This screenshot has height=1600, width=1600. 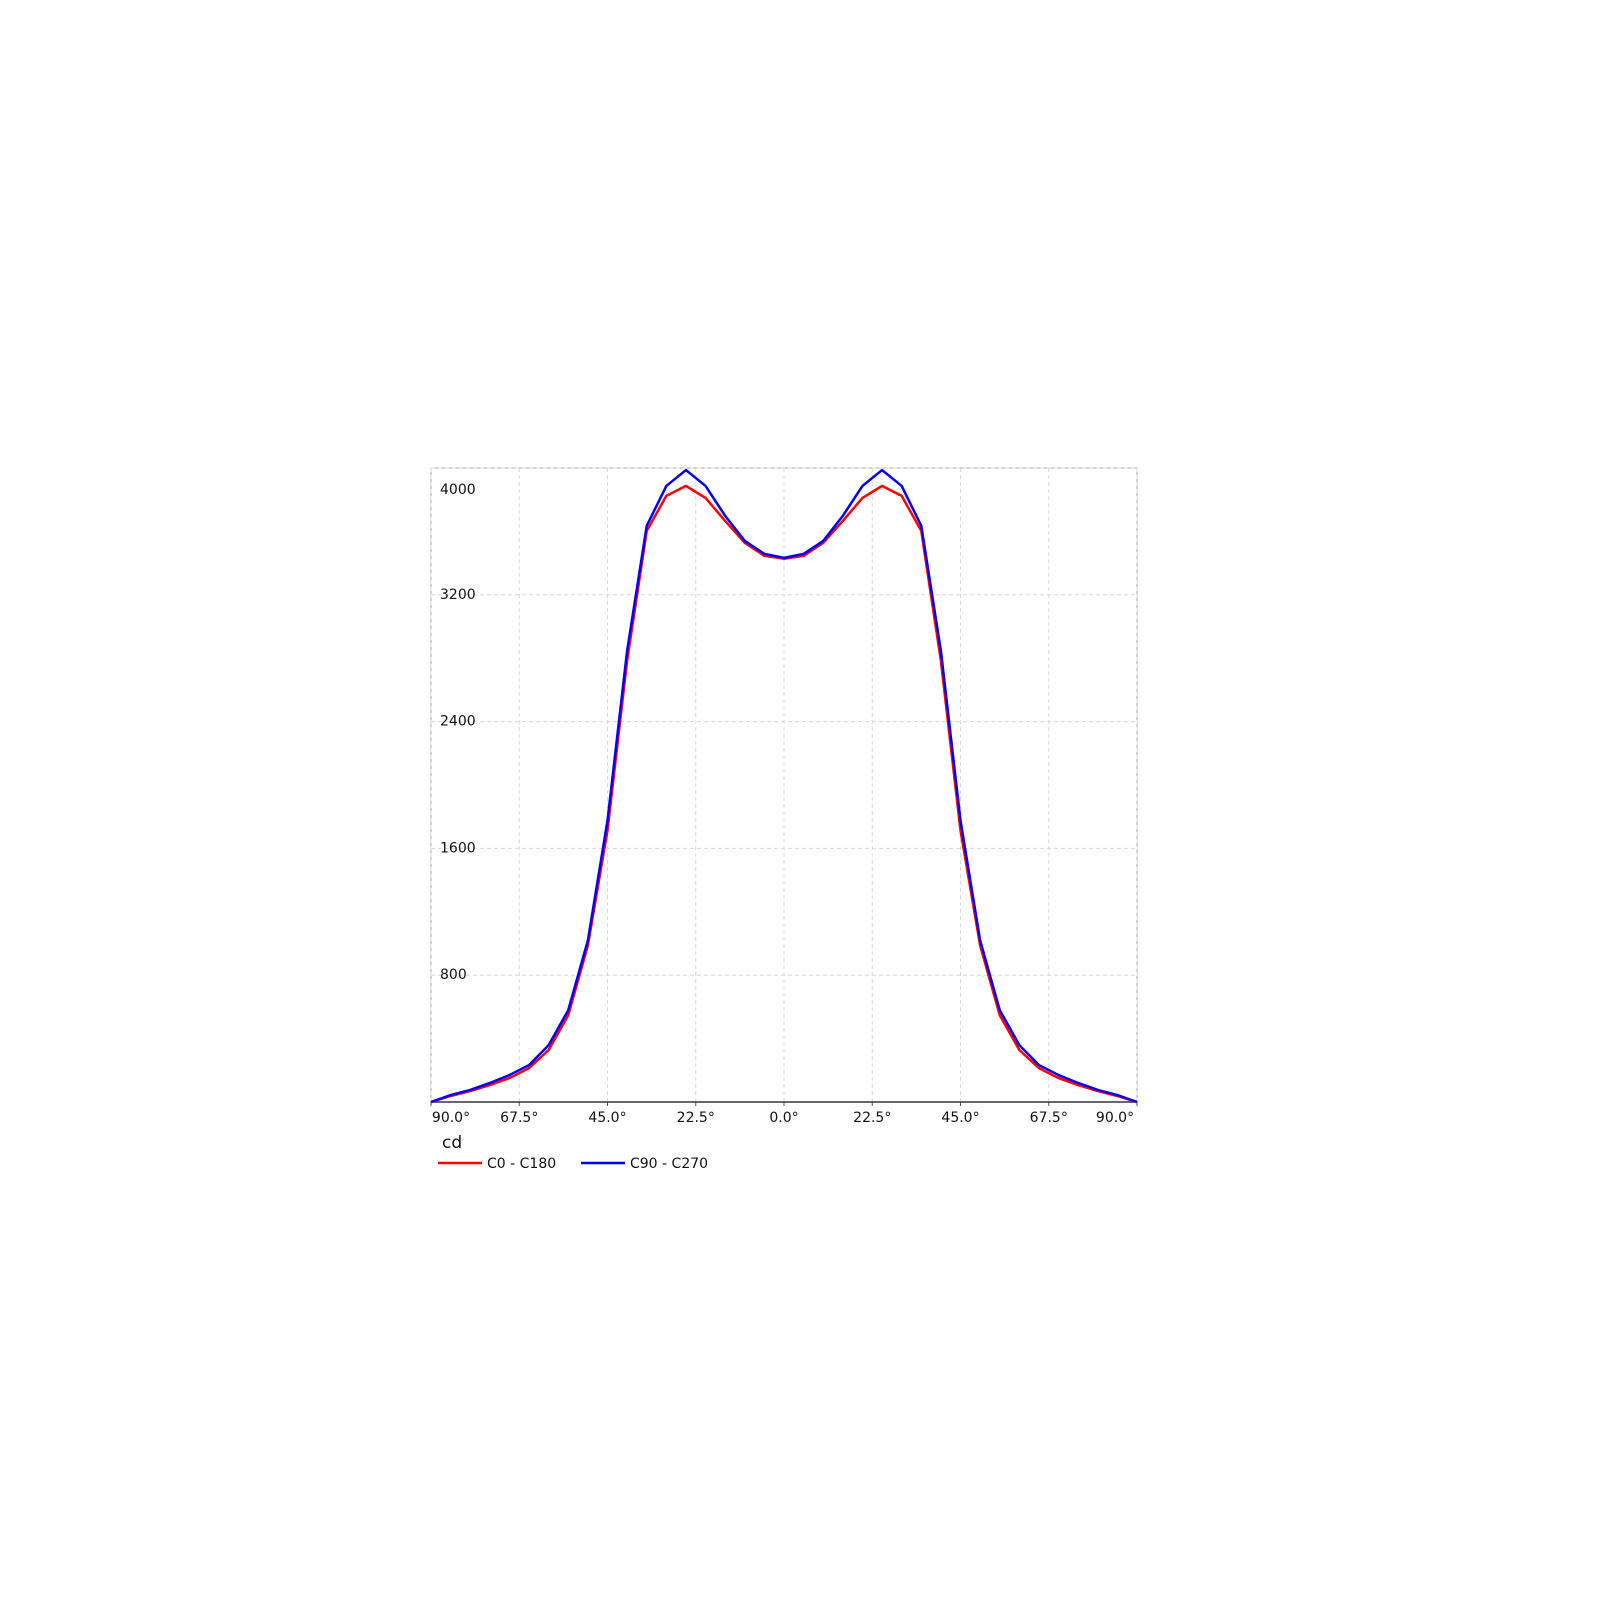 What do you see at coordinates (458, 848) in the screenshot?
I see `y-tick-label: 1600` at bounding box center [458, 848].